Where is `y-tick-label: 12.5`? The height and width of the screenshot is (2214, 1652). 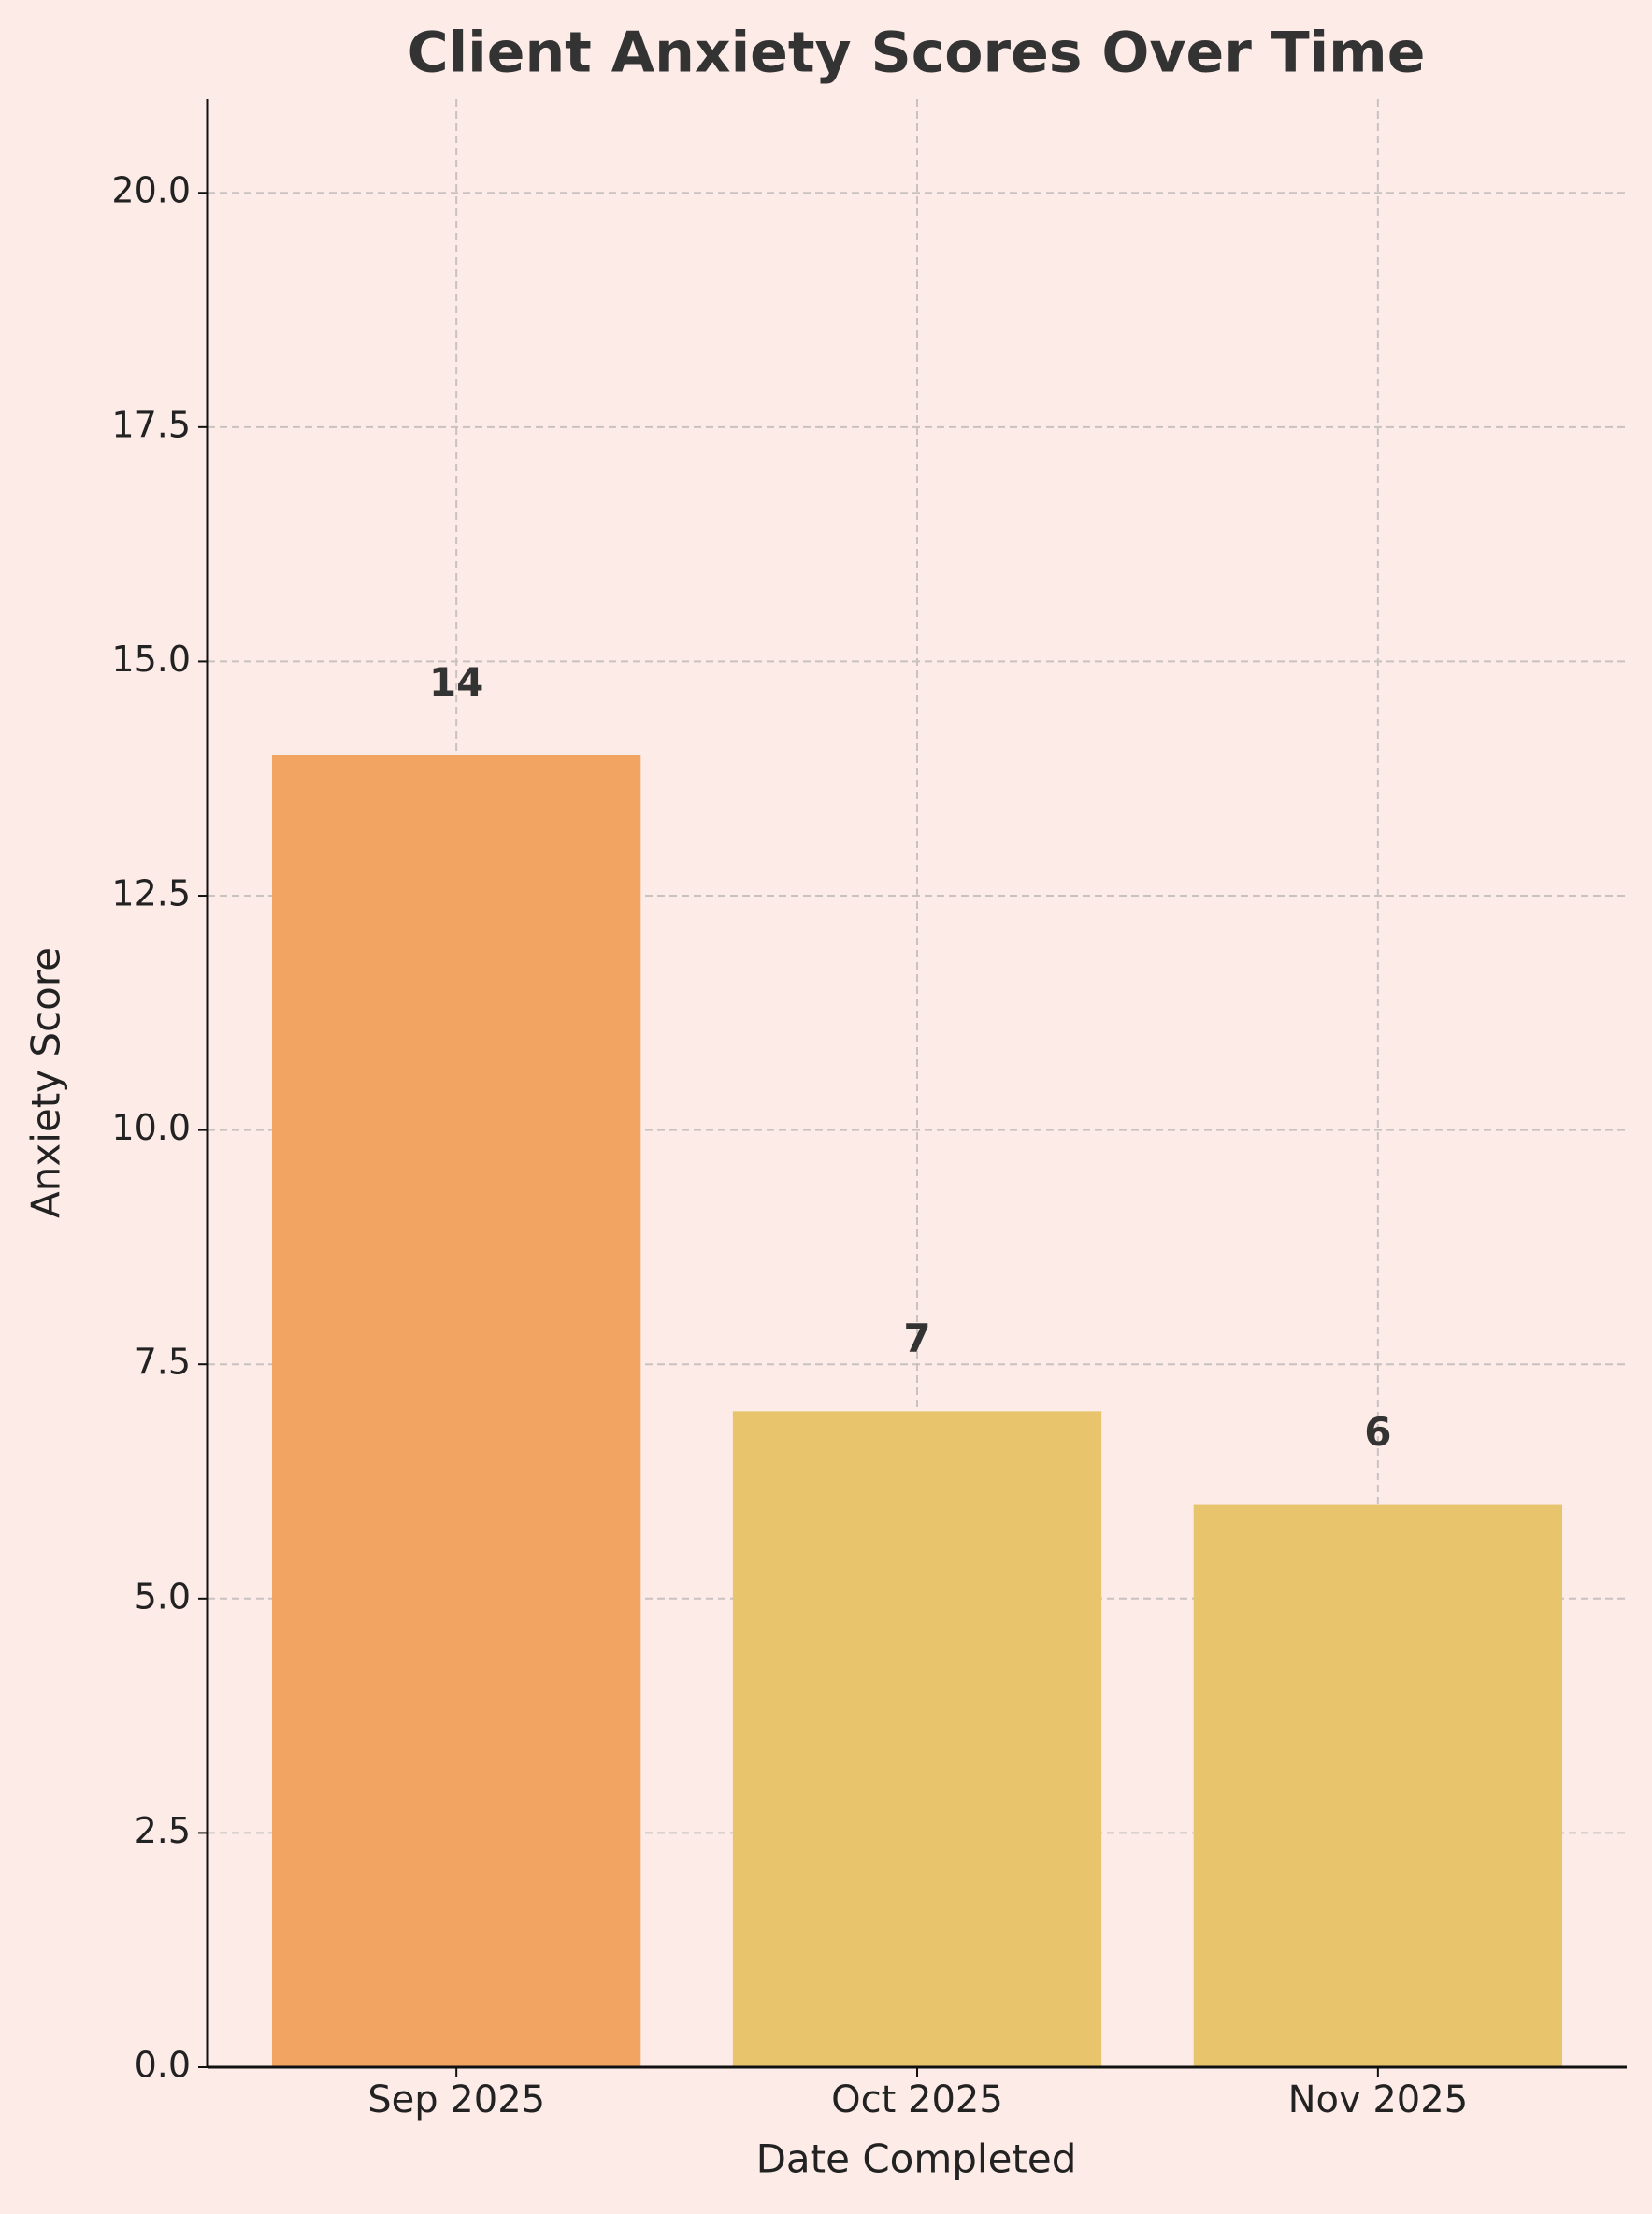
y-tick-label: 12.5 is located at coordinates (151, 893).